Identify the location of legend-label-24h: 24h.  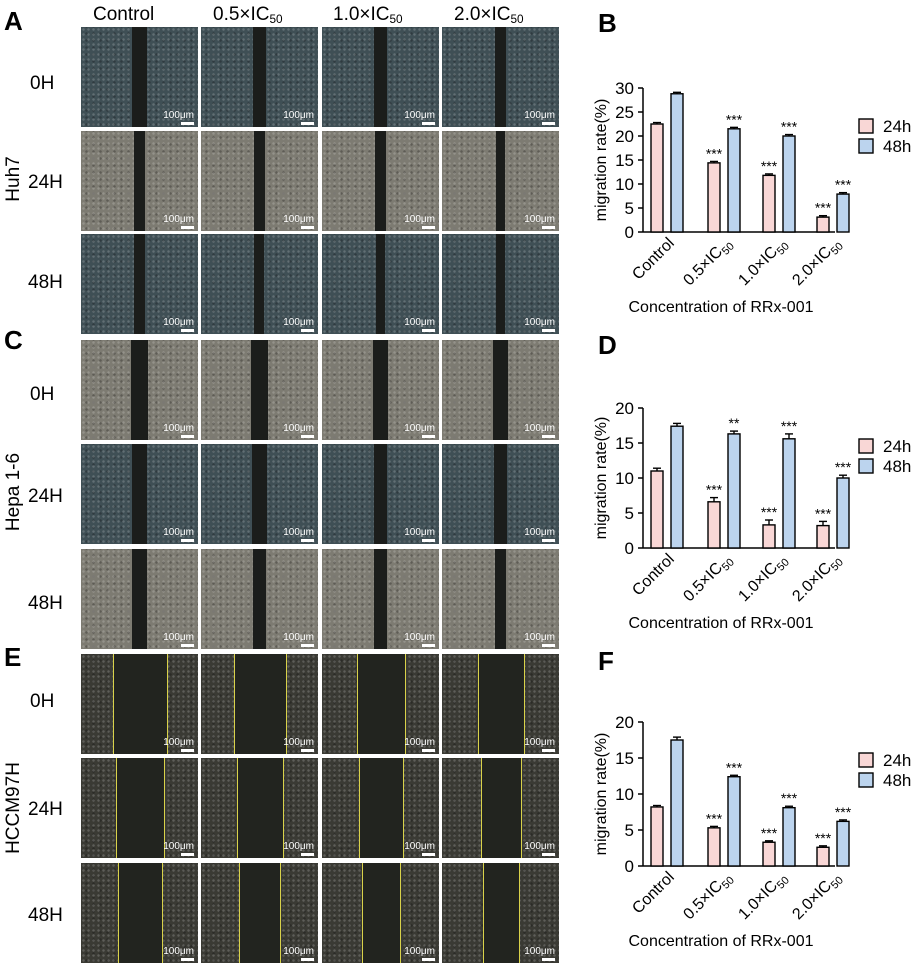
(897, 446).